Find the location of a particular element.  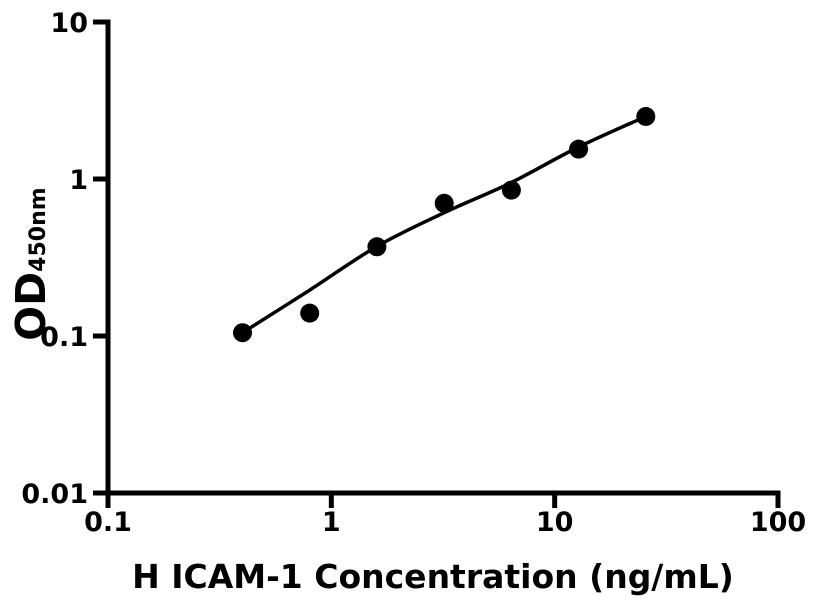

x-tick-label: 10 is located at coordinates (555, 522).